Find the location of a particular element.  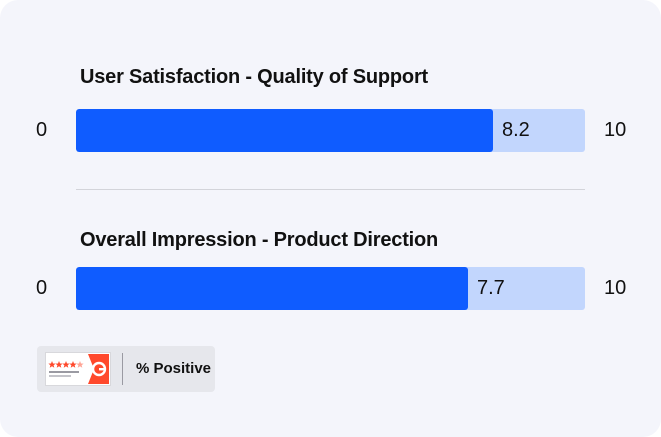

bar-track-direction: 7.7 is located at coordinates (330, 288).